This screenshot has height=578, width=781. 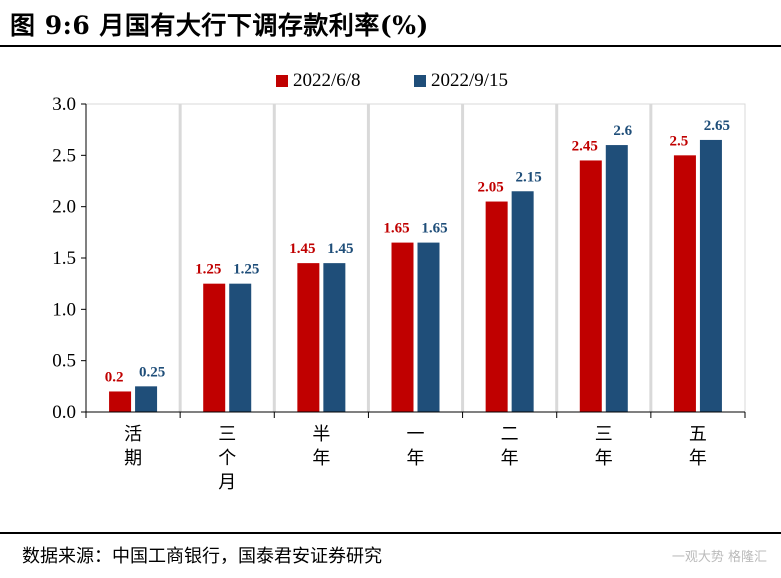 I want to click on data-label-series-b: 1.65, so click(x=434, y=229).